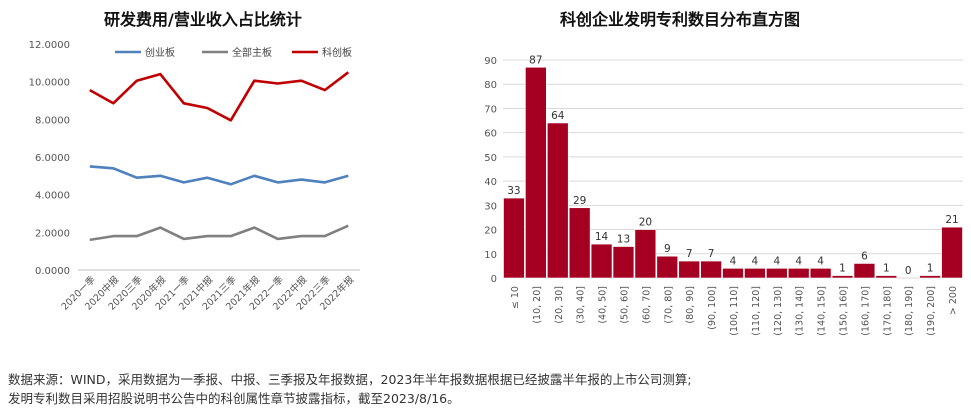  I want to click on y-tick-label: 8.0000, so click(52, 120).